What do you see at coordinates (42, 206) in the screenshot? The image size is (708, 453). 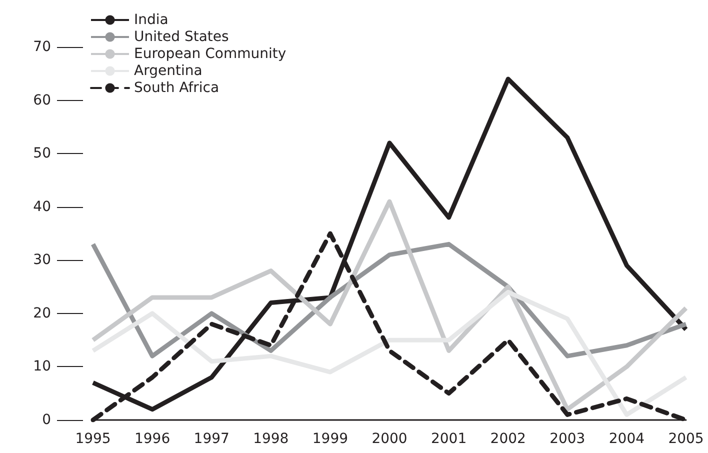 I see `y-tick-label: 40` at bounding box center [42, 206].